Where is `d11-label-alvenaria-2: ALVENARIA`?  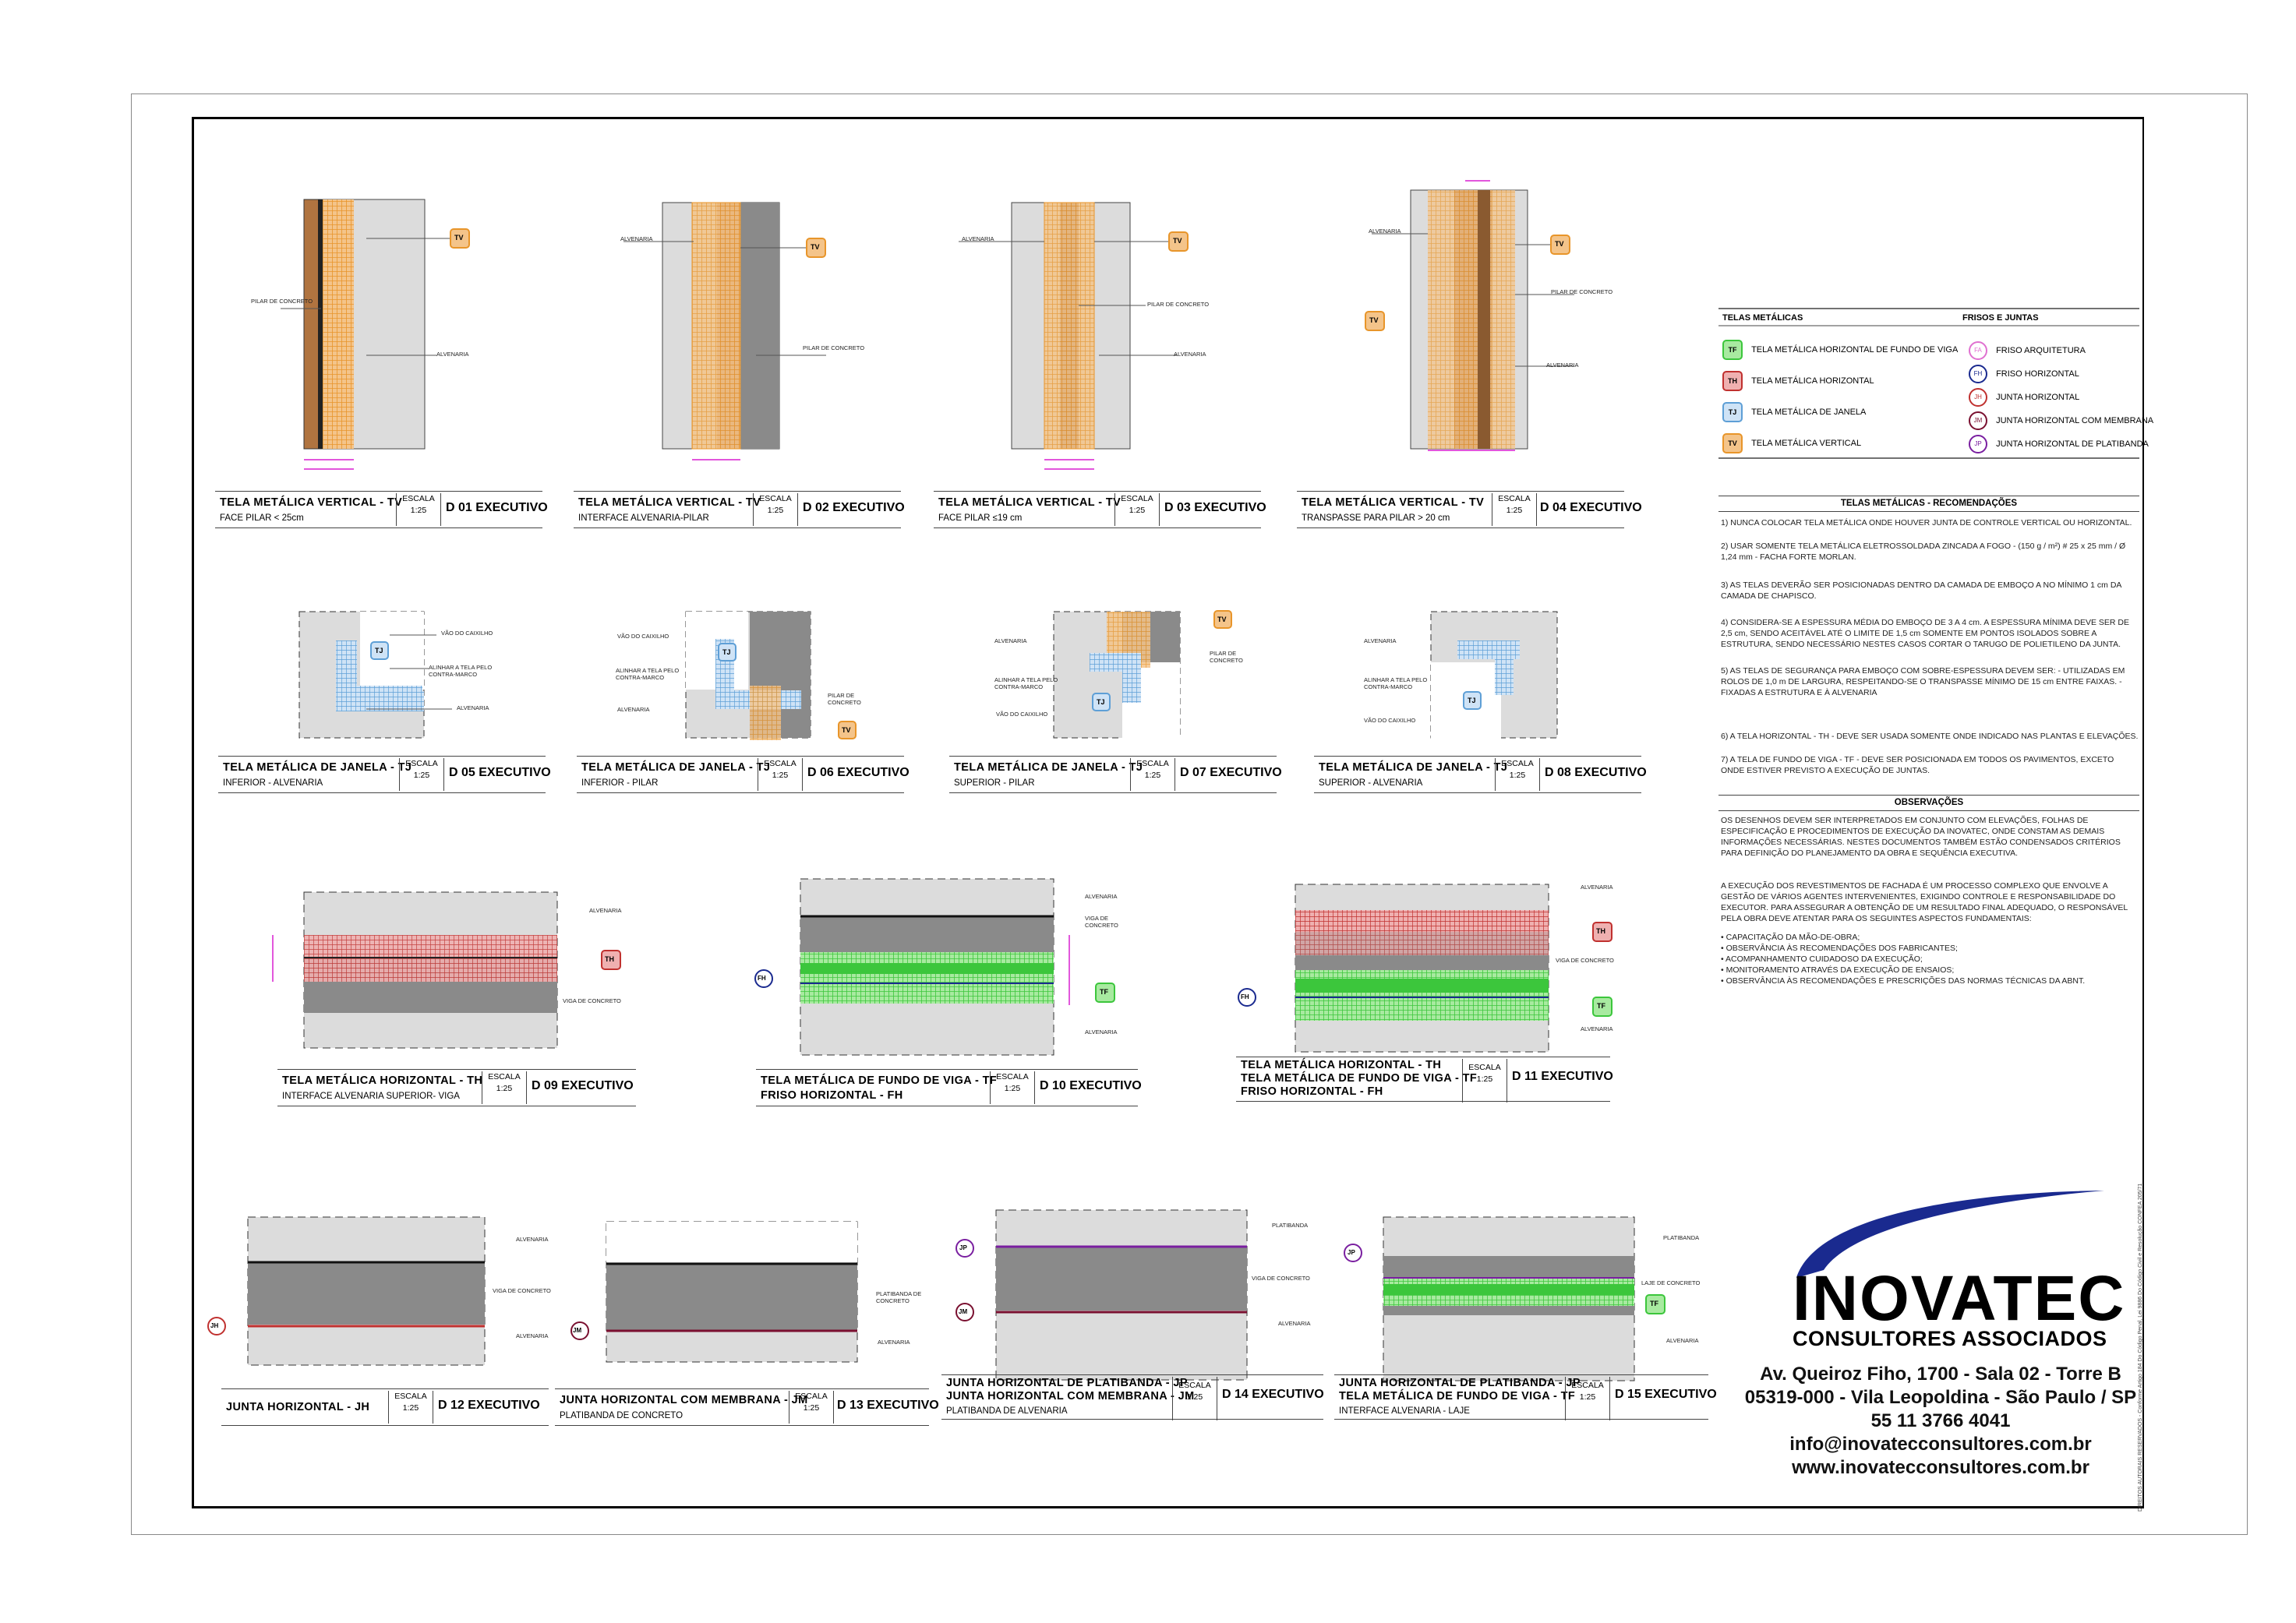
d11-label-alvenaria-2: ALVENARIA is located at coordinates (1597, 1028).